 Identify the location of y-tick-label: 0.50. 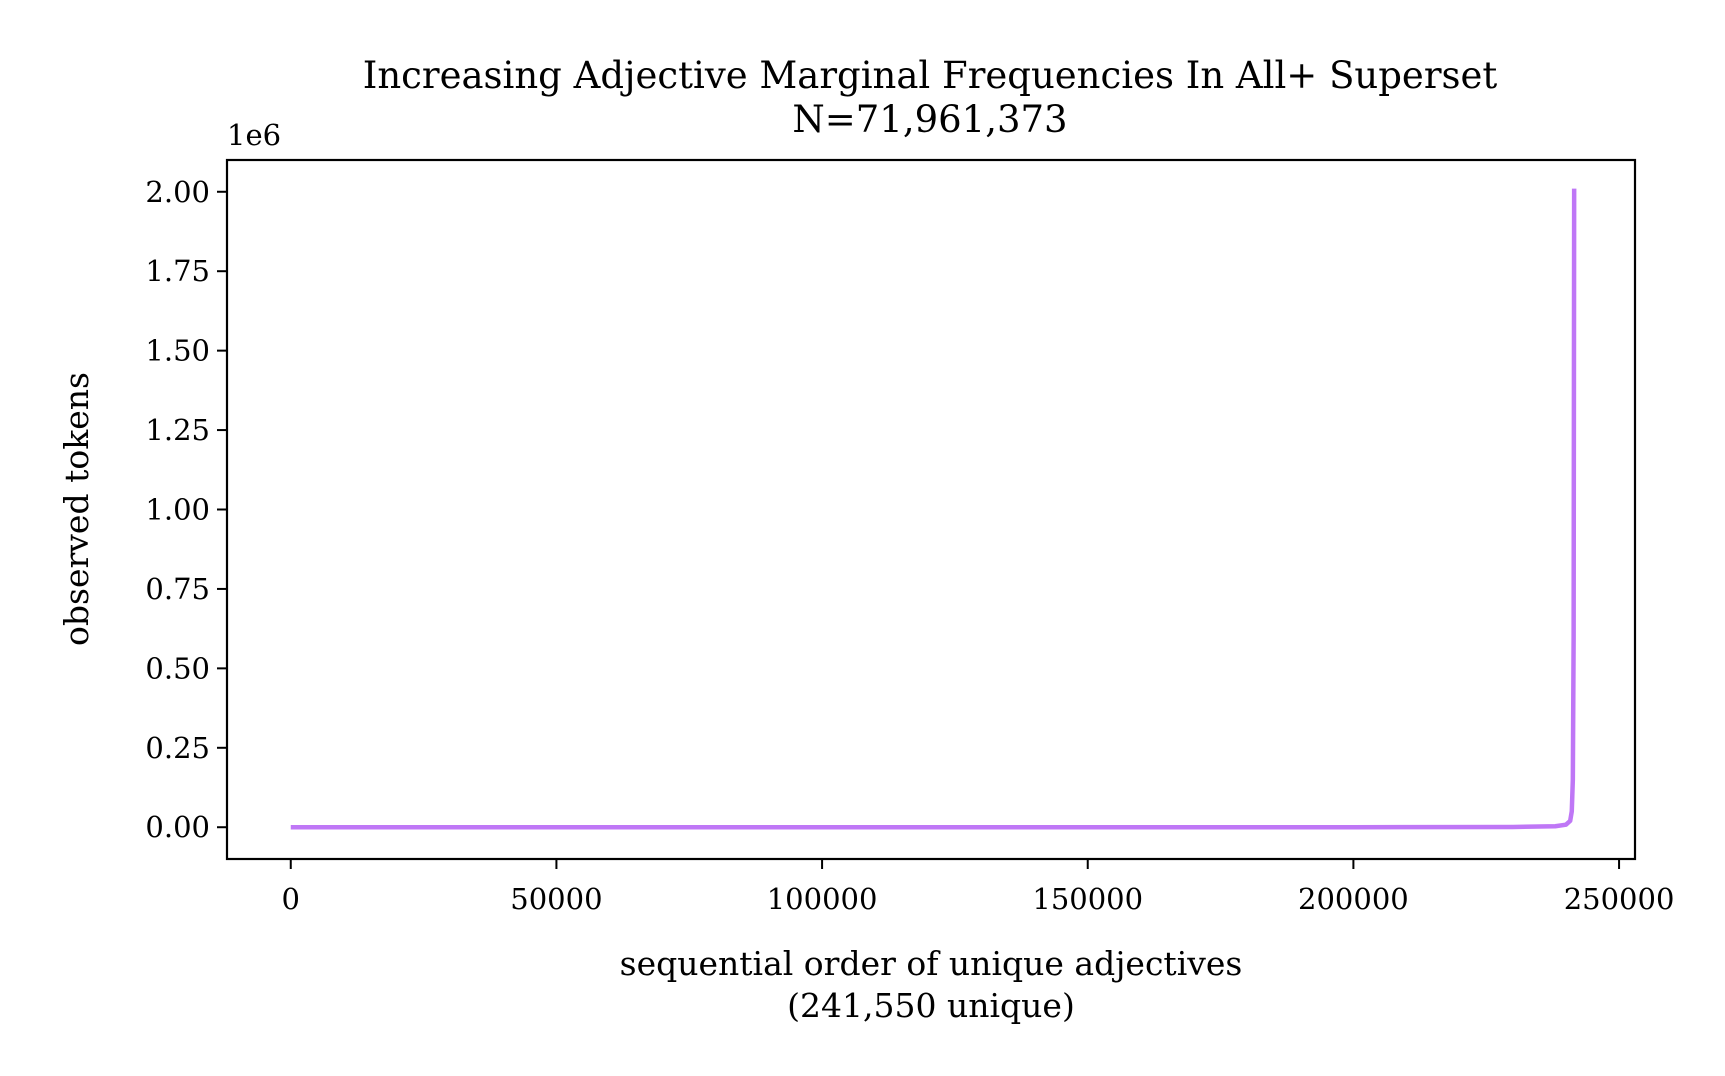
(177, 668).